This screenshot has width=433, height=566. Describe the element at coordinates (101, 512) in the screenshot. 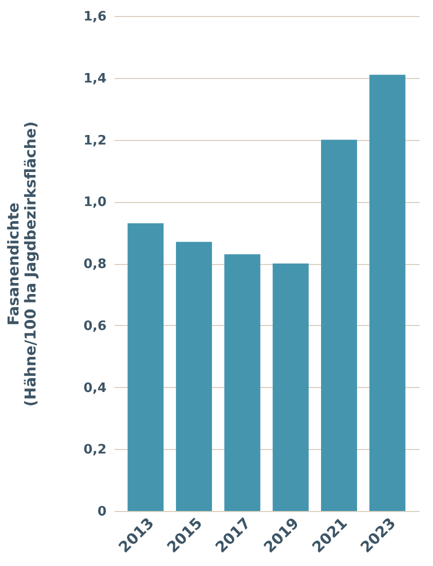

I see `y-tick-label: 0` at that location.